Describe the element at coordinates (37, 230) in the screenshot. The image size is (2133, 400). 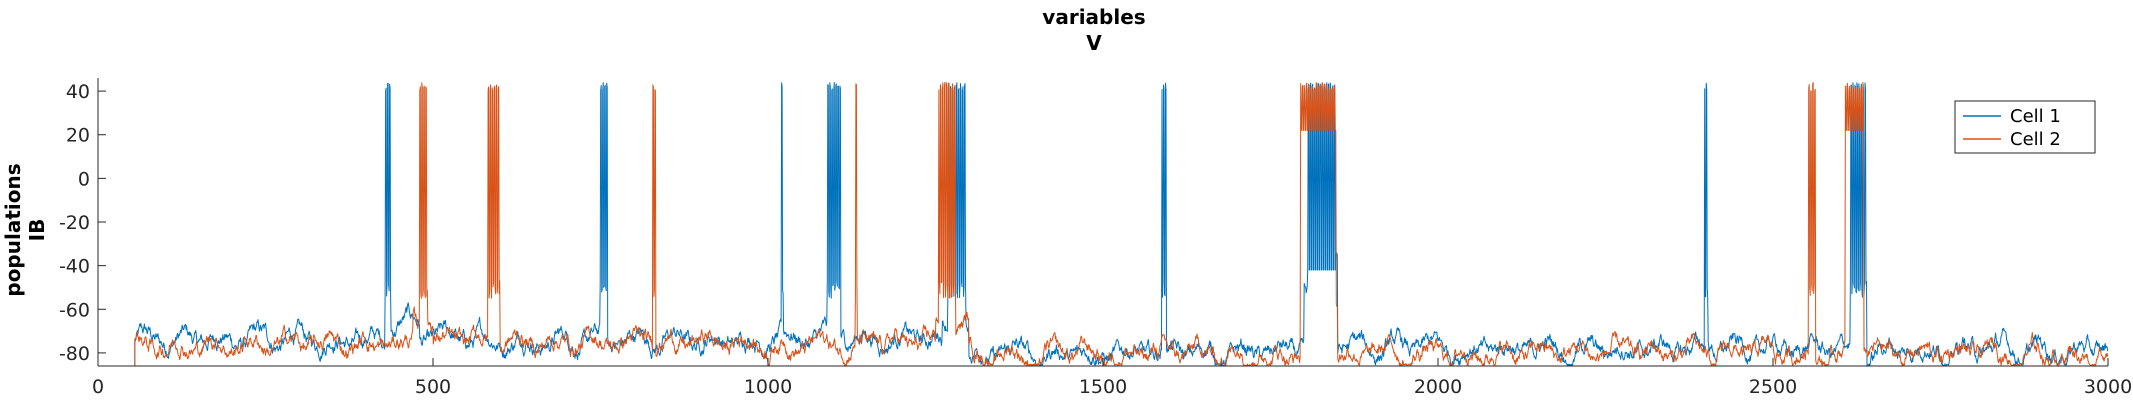
I see `y-axis-label-line-2: IB` at that location.